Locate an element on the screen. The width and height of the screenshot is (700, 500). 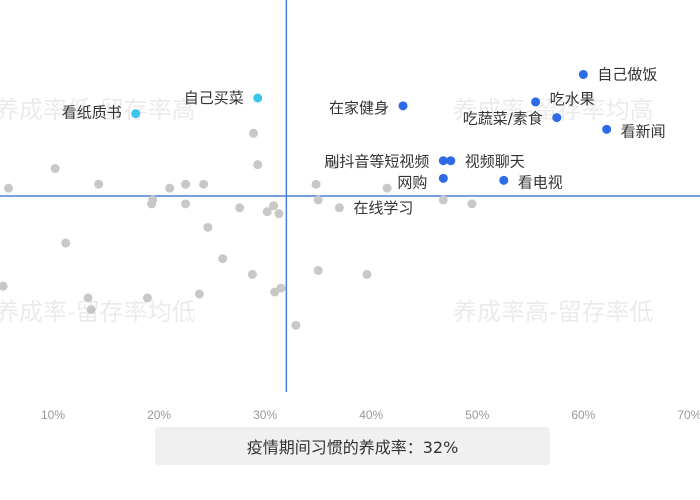
quadrant-label-top-left: 养成率低-留存率高 is located at coordinates (98, 110).